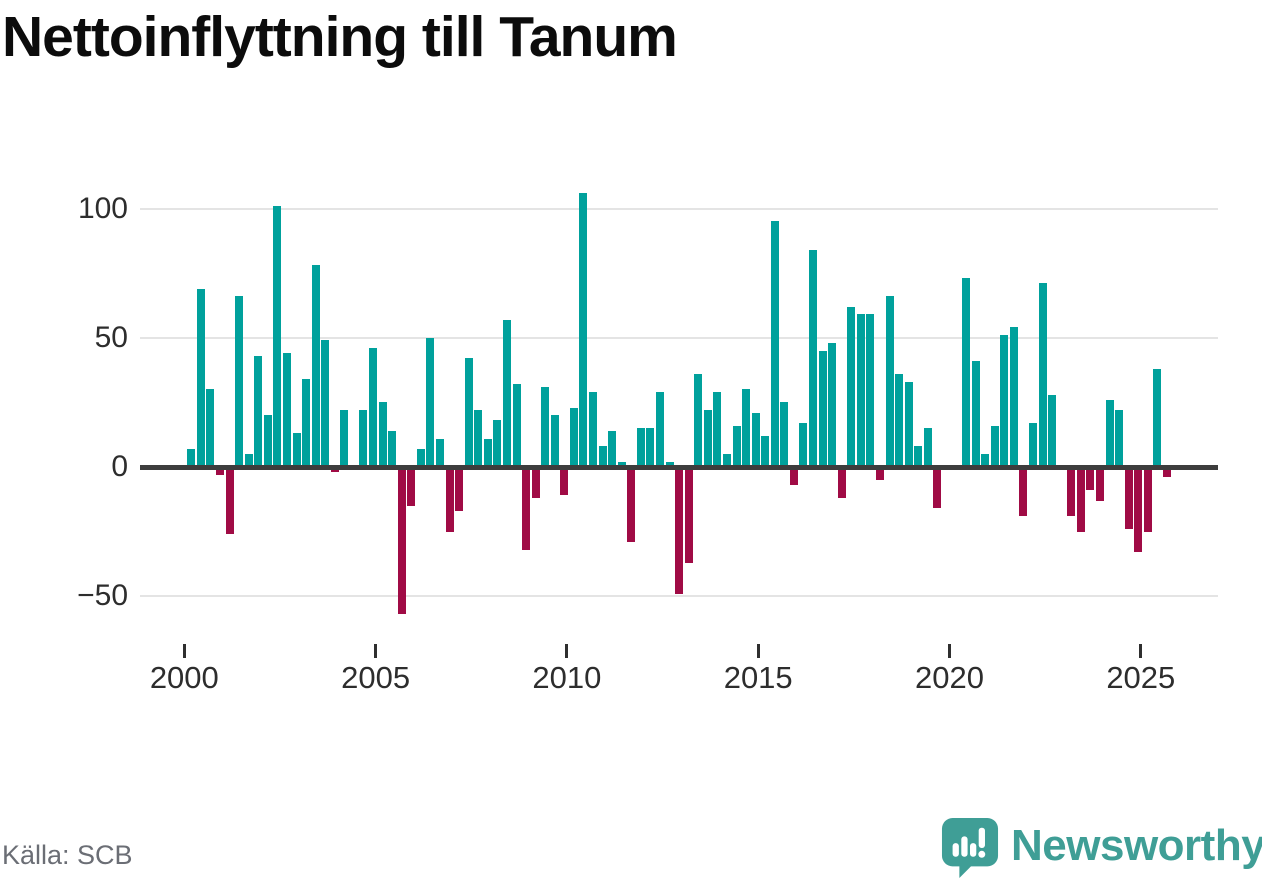 Image resolution: width=1262 pixels, height=879 pixels. Describe the element at coordinates (449, 500) in the screenshot. I see `bar-2006-Q4` at that location.